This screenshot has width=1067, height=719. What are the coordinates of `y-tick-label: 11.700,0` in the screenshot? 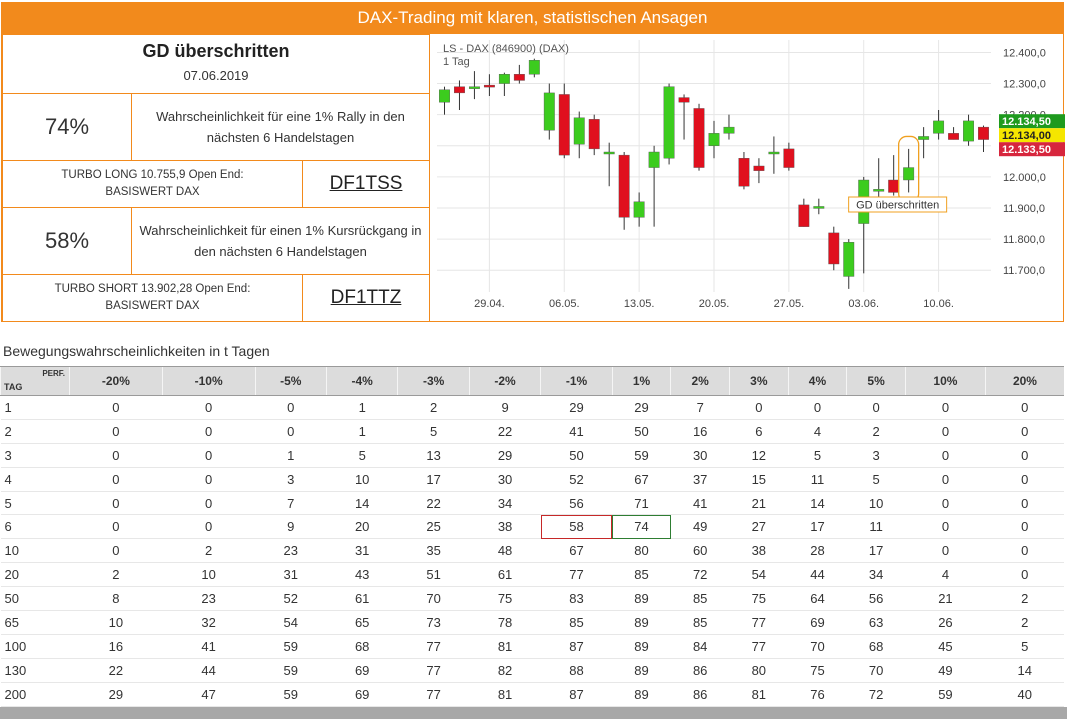 It's located at (1024, 271).